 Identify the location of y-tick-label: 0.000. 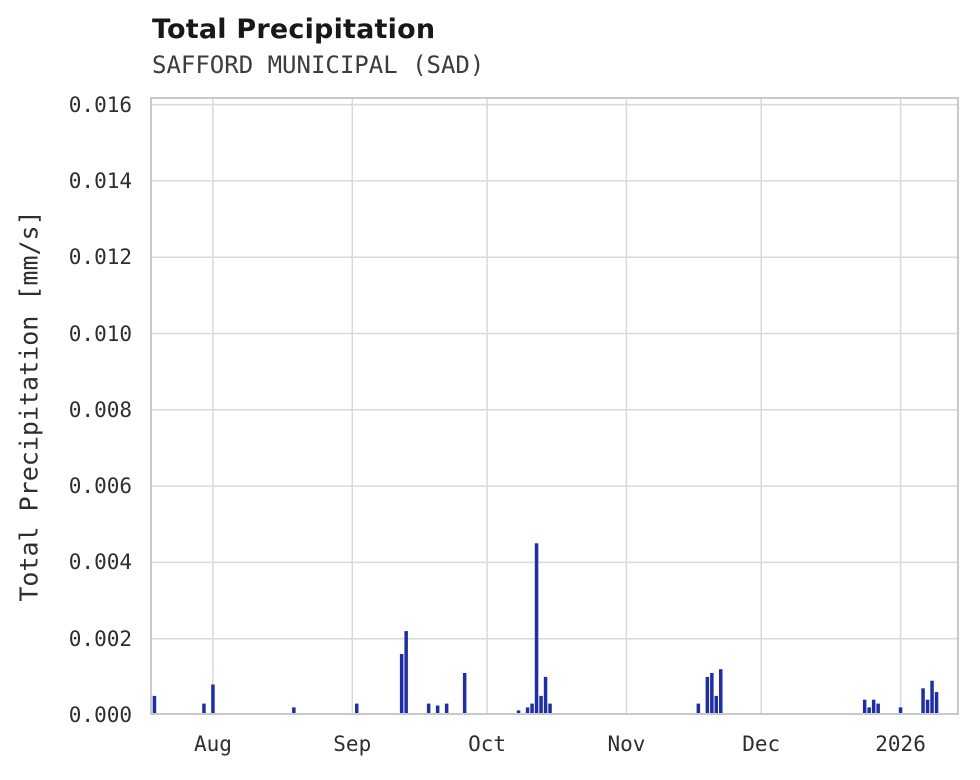
(100, 715).